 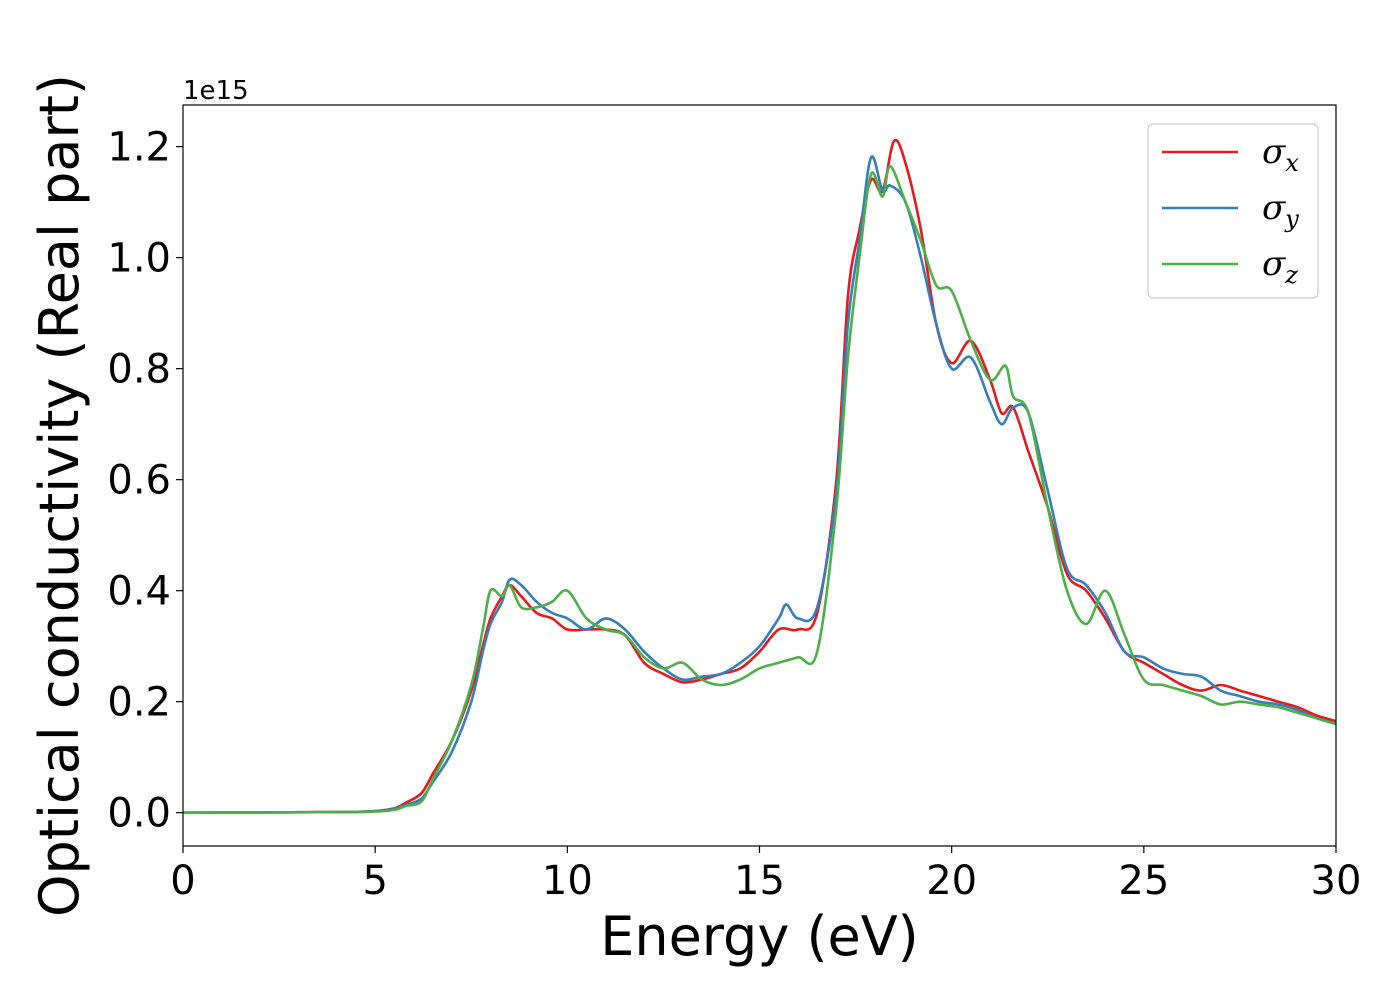 I want to click on legend-box, so click(x=1233, y=211).